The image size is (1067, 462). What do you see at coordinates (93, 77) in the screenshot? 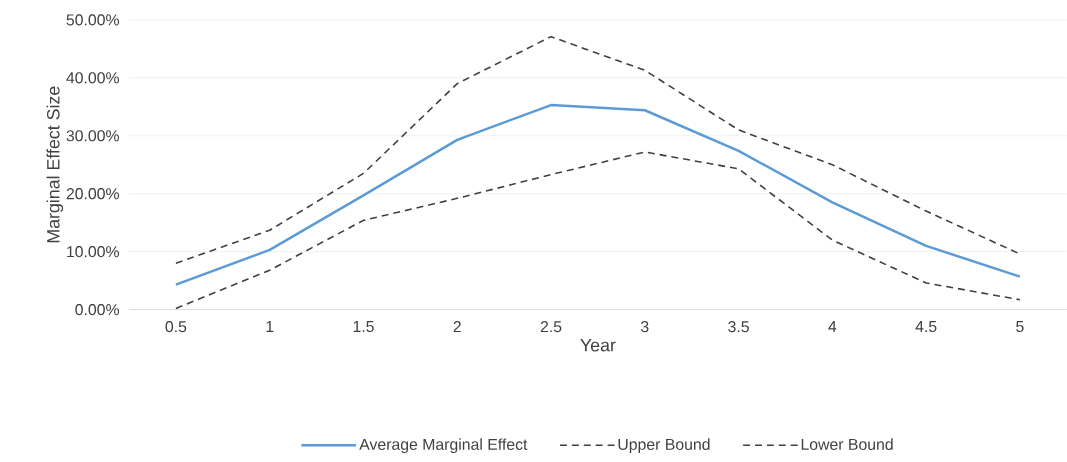
I see `y-tick-label: 40.00%` at bounding box center [93, 77].